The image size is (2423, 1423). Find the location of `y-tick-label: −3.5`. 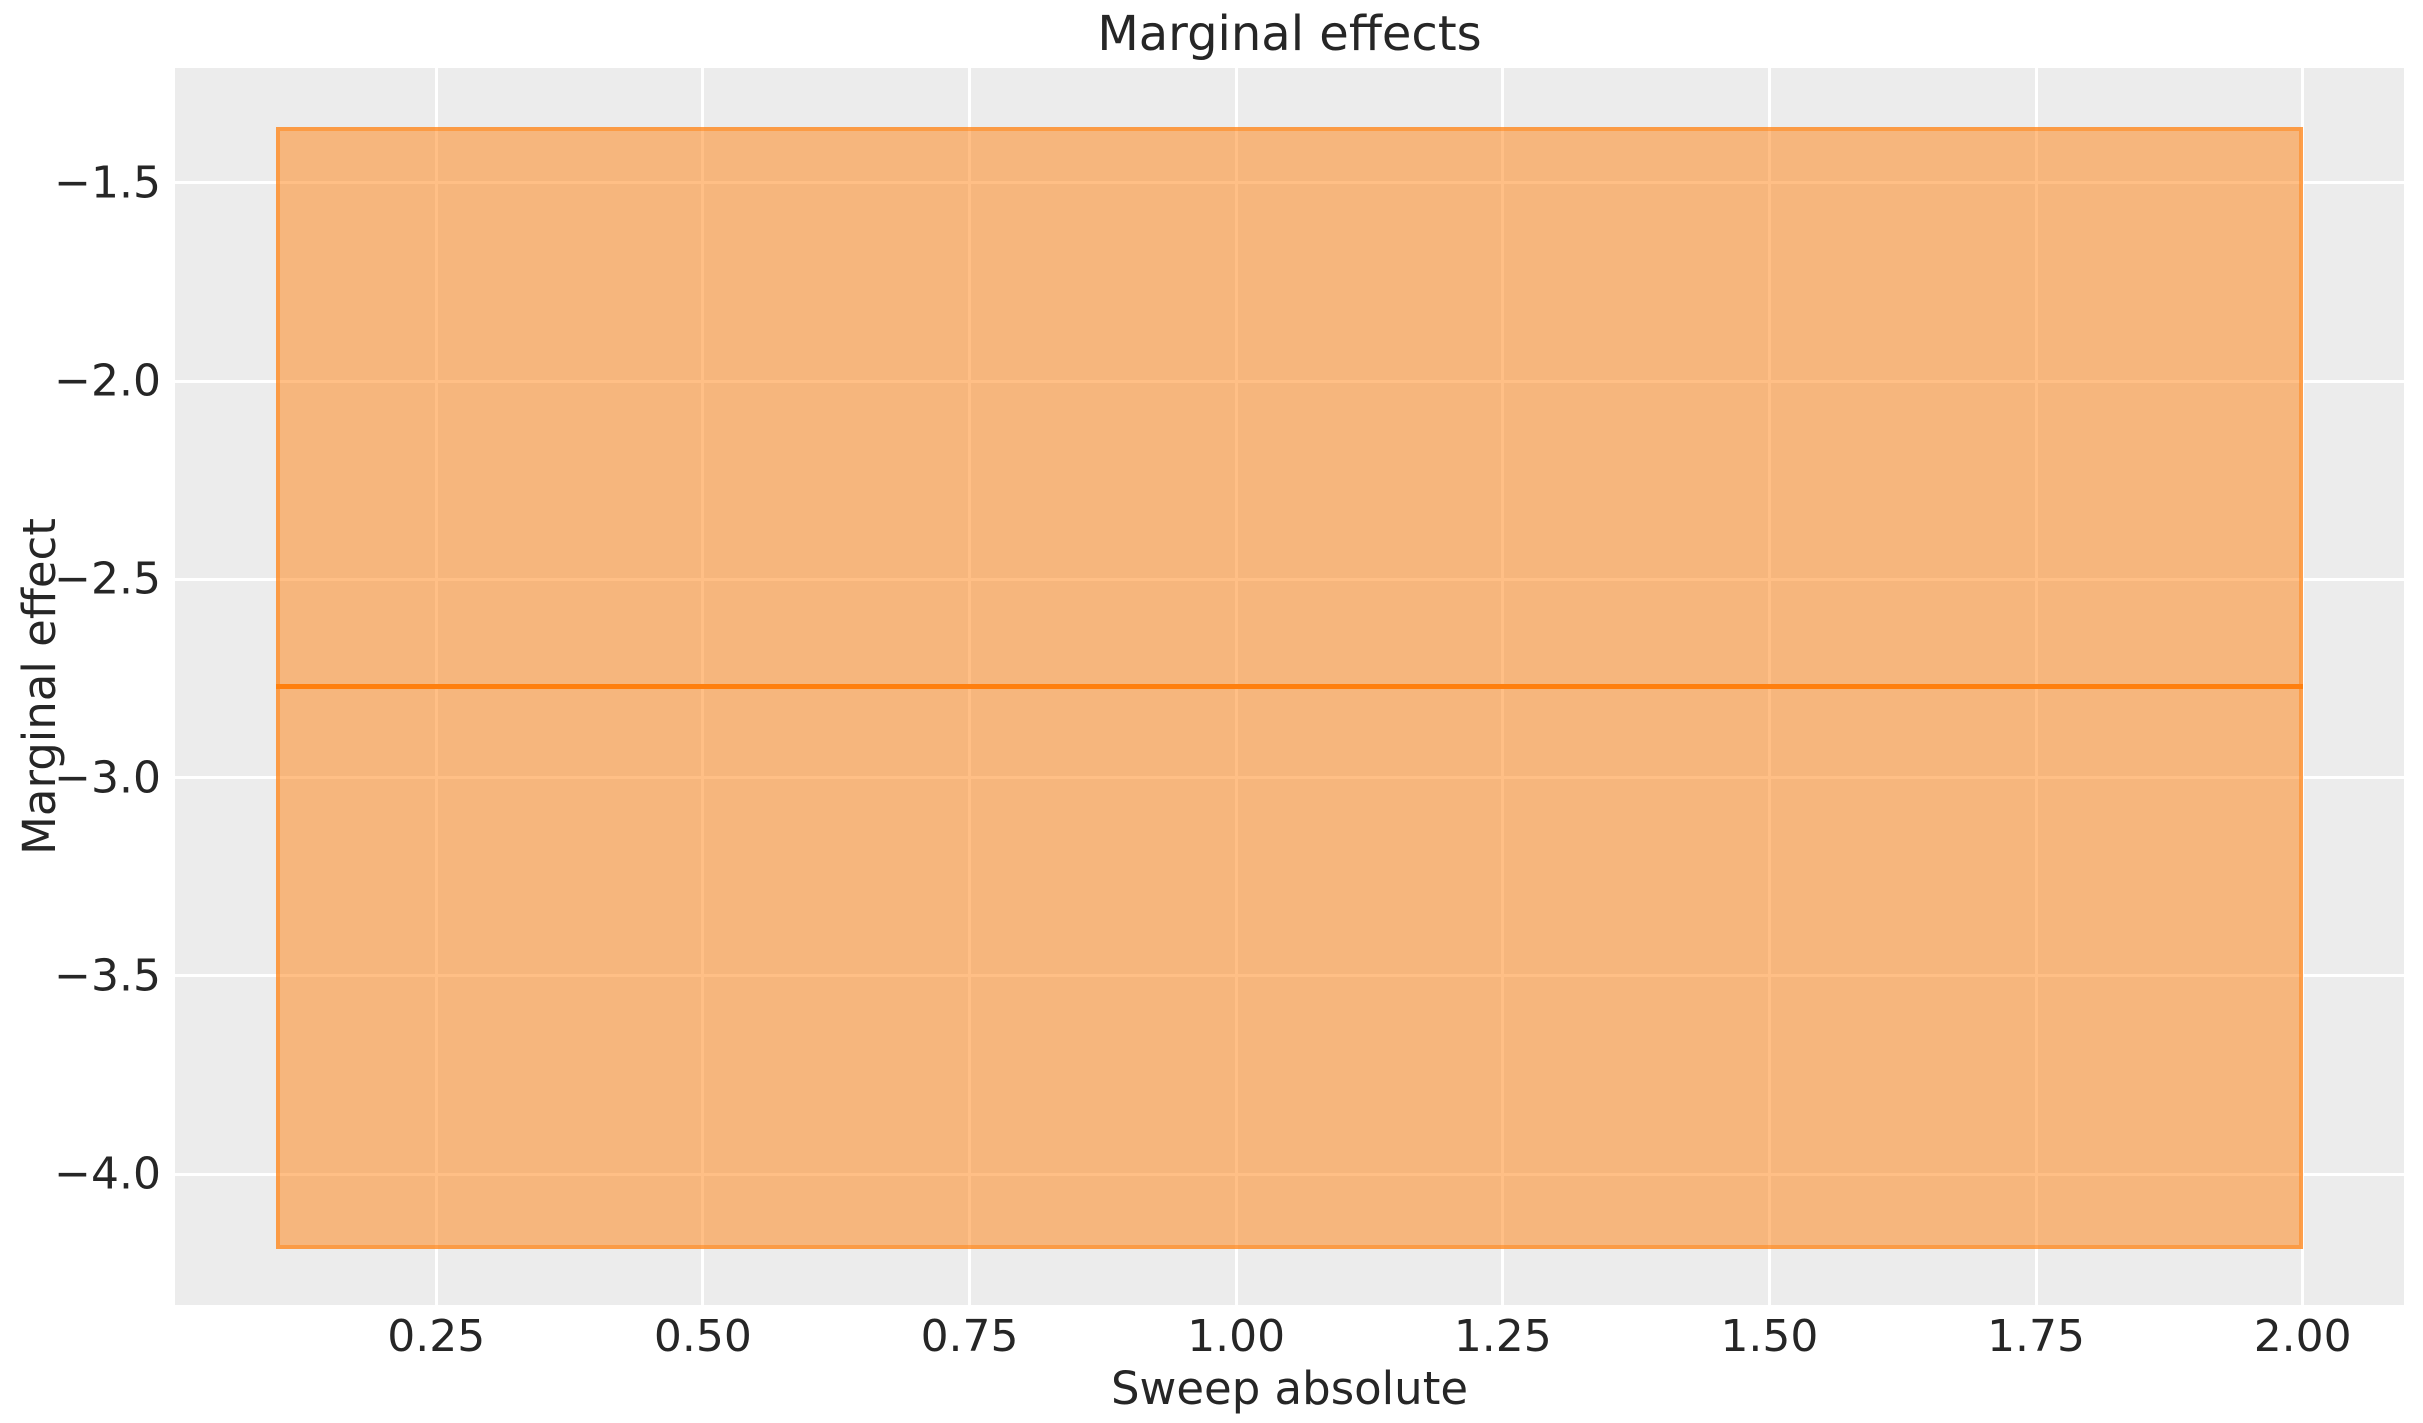

y-tick-label: −3.5 is located at coordinates (107, 976).